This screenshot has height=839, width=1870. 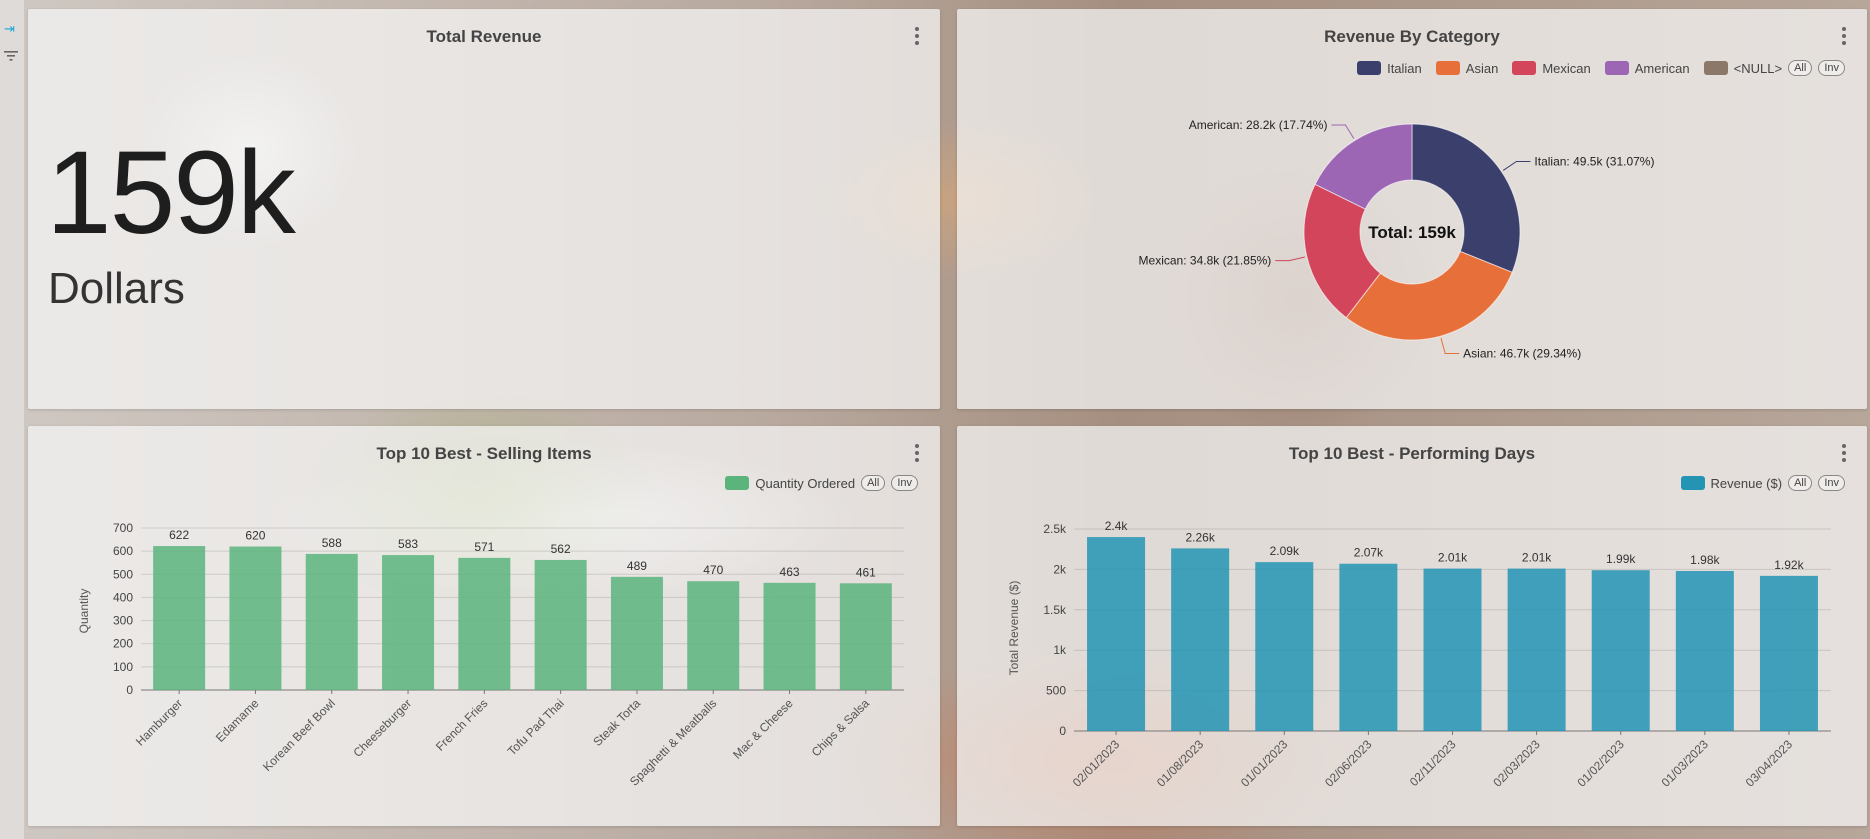 What do you see at coordinates (840, 727) in the screenshot?
I see `x-tick-label: Chips & Salsa` at bounding box center [840, 727].